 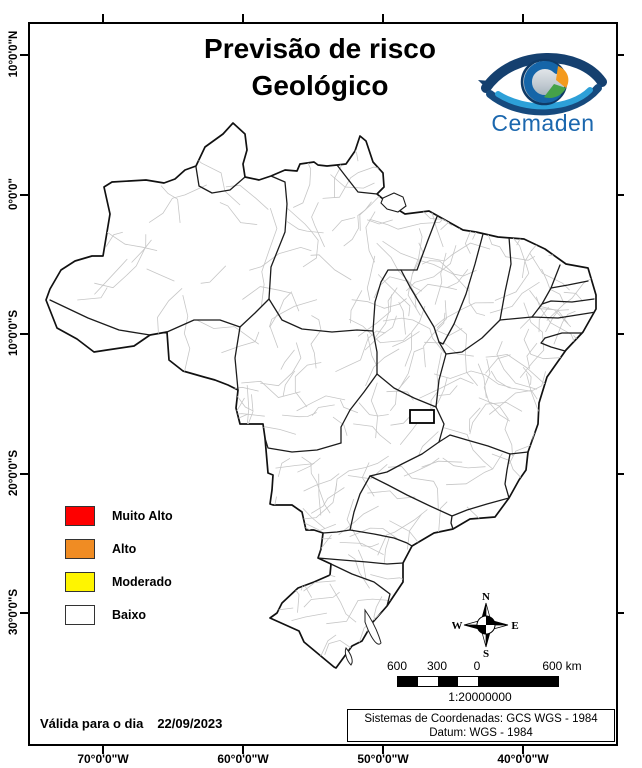 I want to click on lat-label: 20°0'0"S, so click(x=14, y=473).